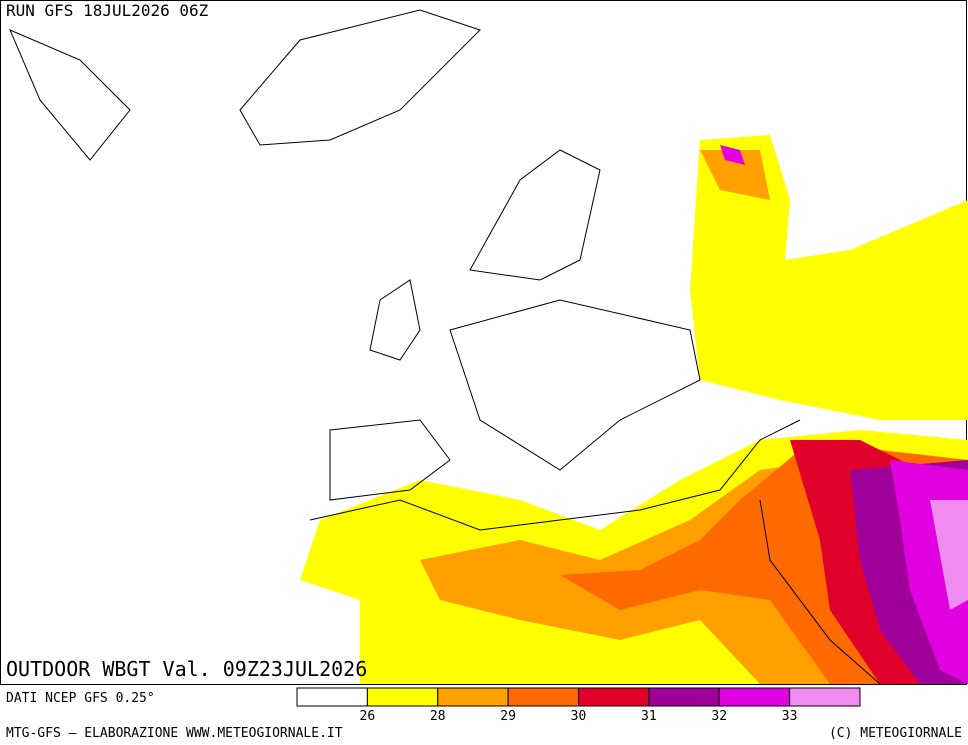 The width and height of the screenshot is (968, 745). I want to click on source-label: DATI NCEP GFS 0.25°, so click(80, 698).